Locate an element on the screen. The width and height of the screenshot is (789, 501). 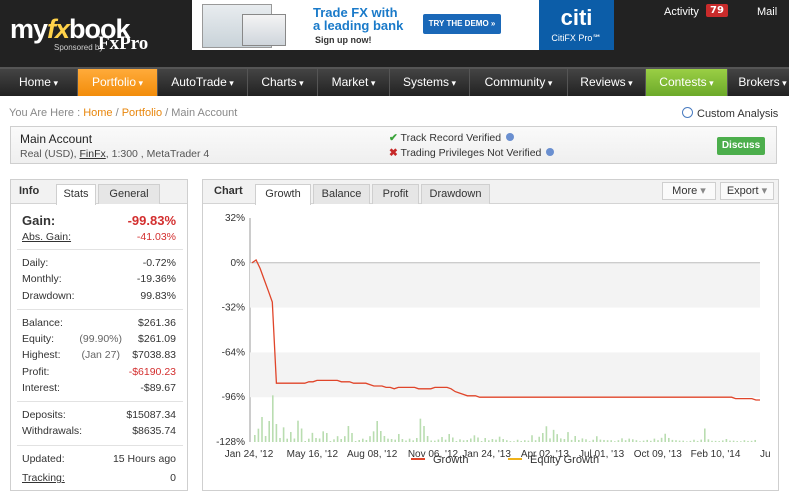
y-tick-label: 32% is located at coordinates (235, 218).